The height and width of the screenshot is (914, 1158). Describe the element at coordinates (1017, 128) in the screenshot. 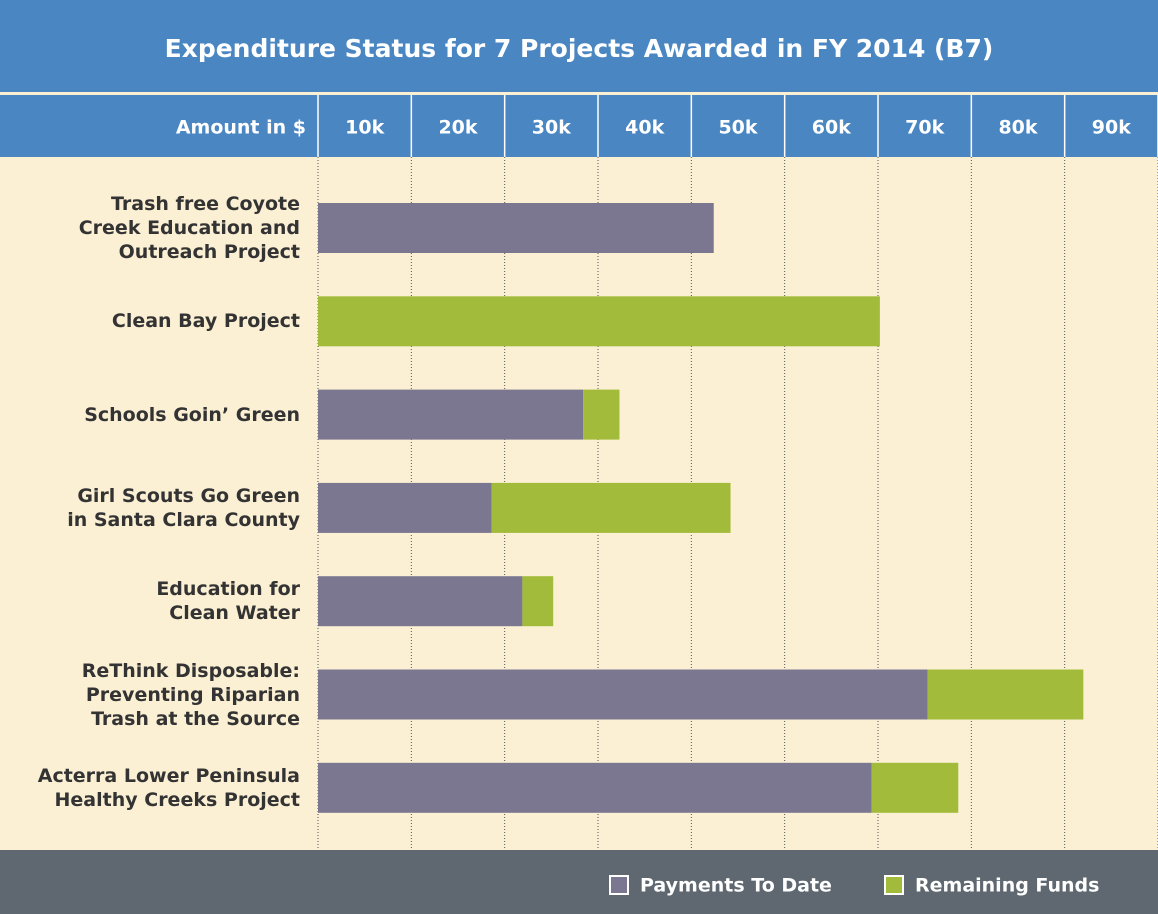

I see `x-tick-label: 80k` at that location.